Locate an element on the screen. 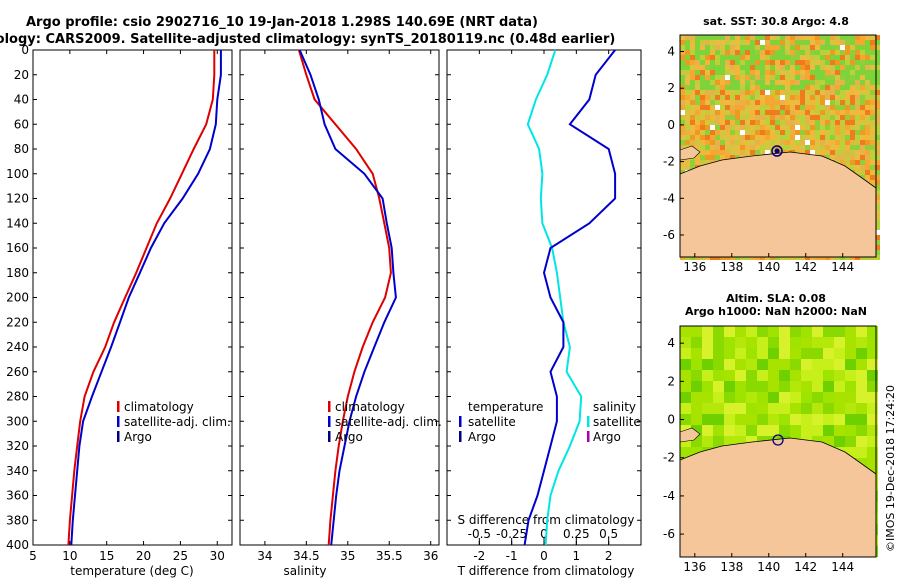 Image resolution: width=900 pixels, height=580 pixels. salinity-legend: climatology satellite-adj. clim. Argo is located at coordinates (385, 422).